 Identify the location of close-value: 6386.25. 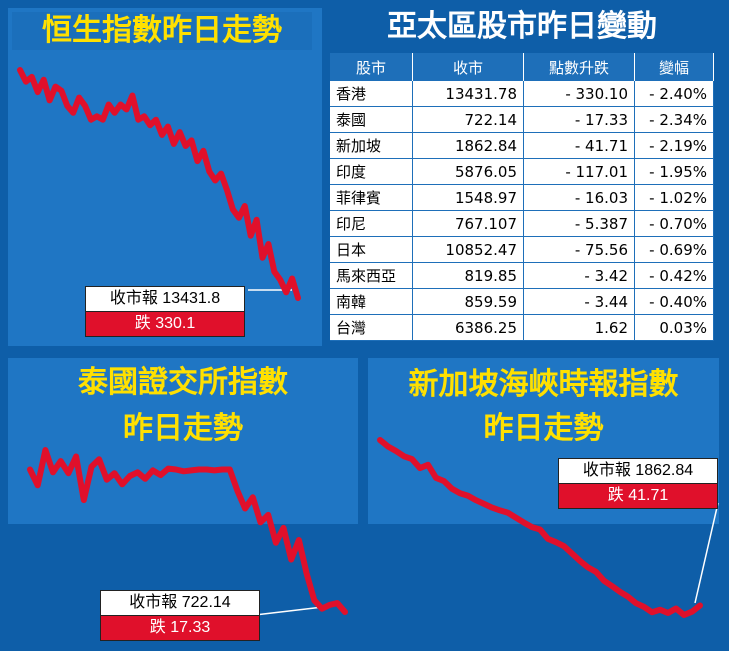
(468, 327).